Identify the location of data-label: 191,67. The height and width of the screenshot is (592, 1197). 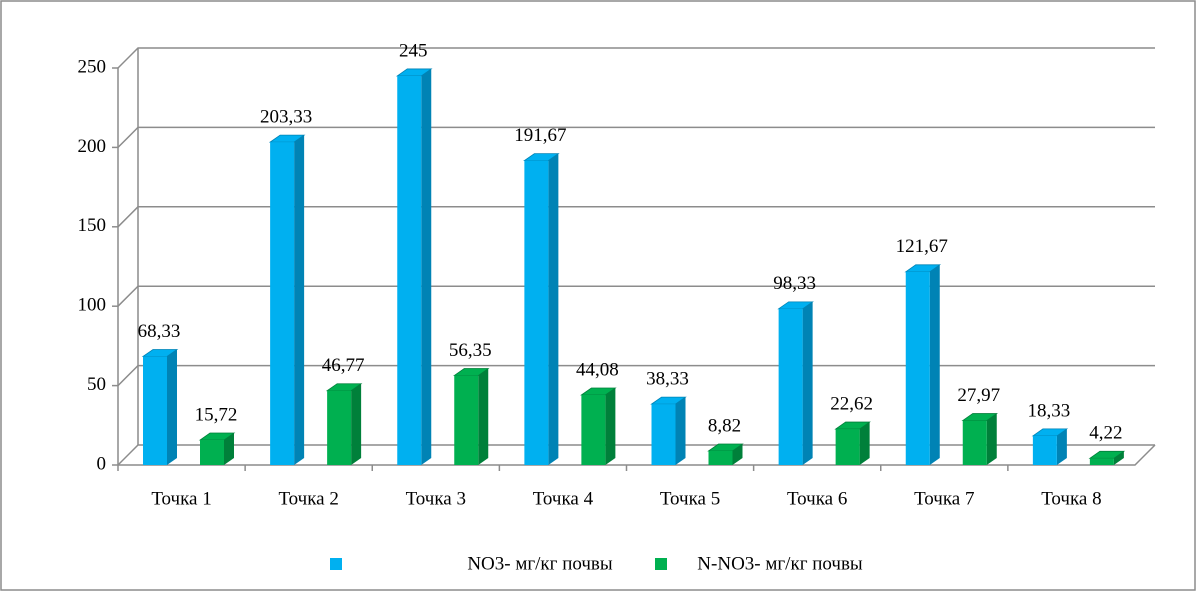
(540, 135).